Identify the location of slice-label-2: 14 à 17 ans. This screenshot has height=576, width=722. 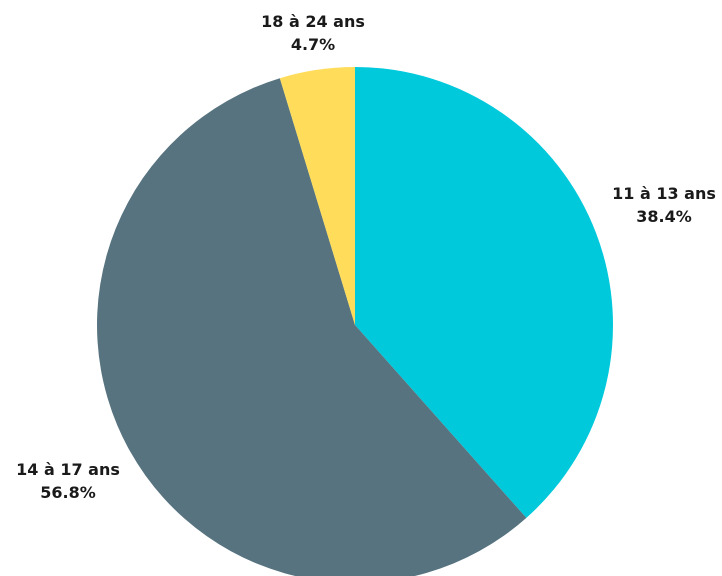
(68, 469).